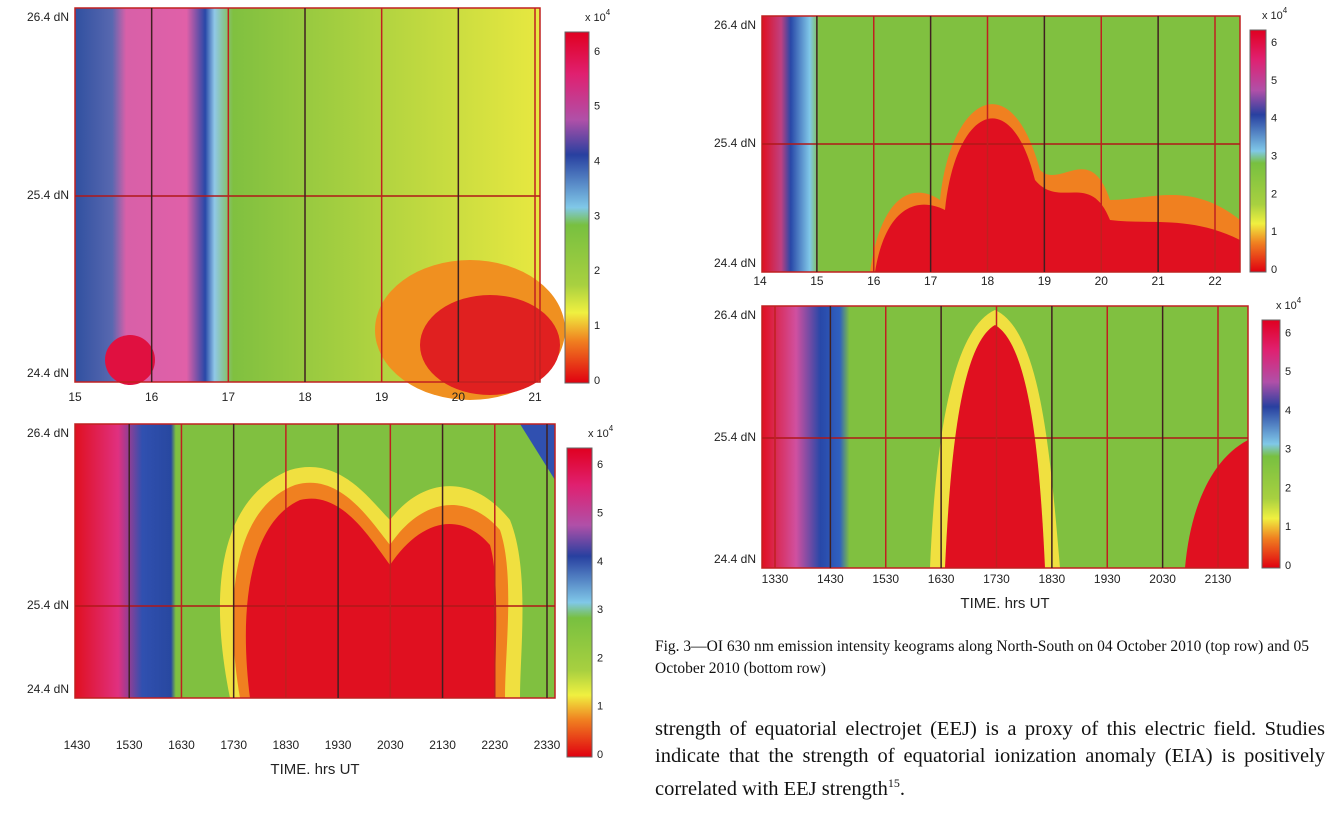  Describe the element at coordinates (1052, 579) in the screenshot. I see `x-tick-label: 1830` at that location.